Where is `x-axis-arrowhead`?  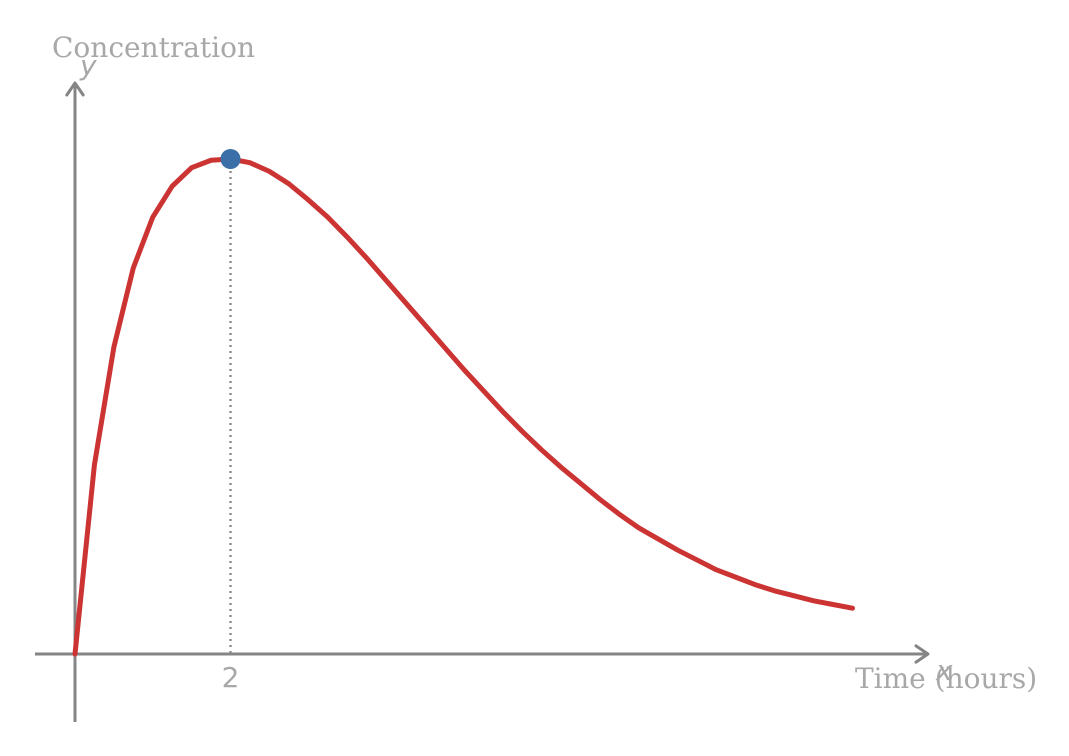 x-axis-arrowhead is located at coordinates (922, 654).